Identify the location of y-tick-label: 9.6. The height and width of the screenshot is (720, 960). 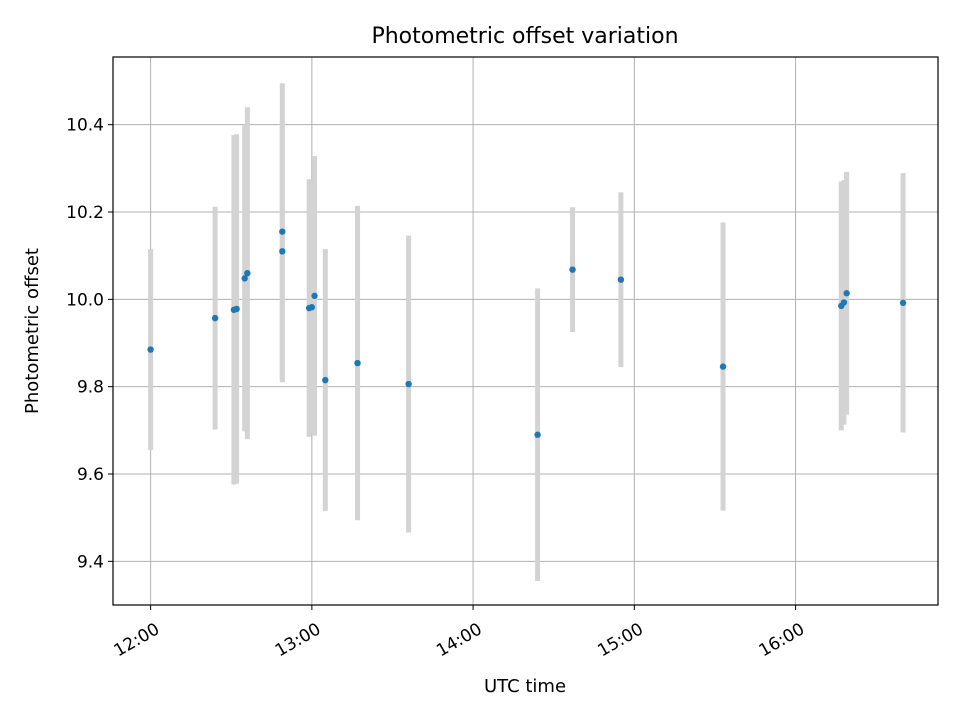
(90, 475).